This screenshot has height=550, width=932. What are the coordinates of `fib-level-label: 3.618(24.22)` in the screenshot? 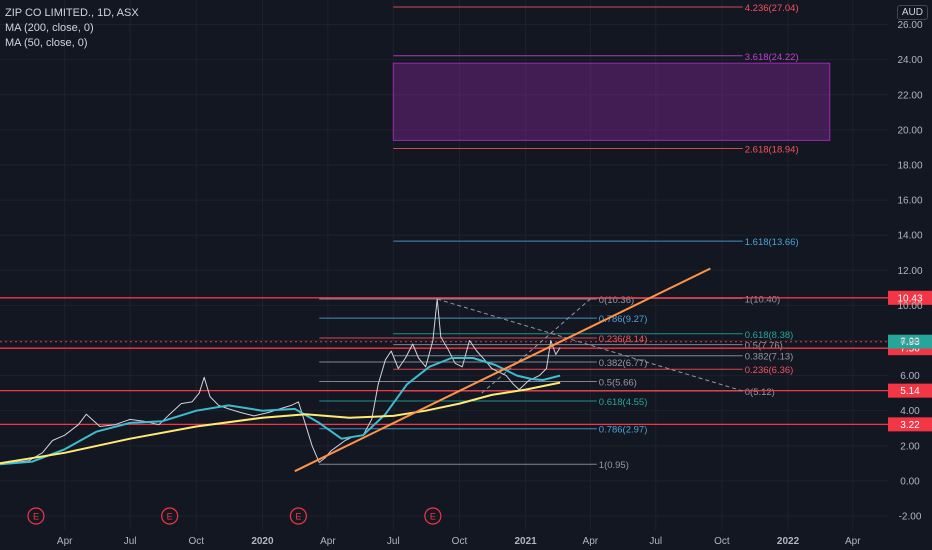 It's located at (772, 57).